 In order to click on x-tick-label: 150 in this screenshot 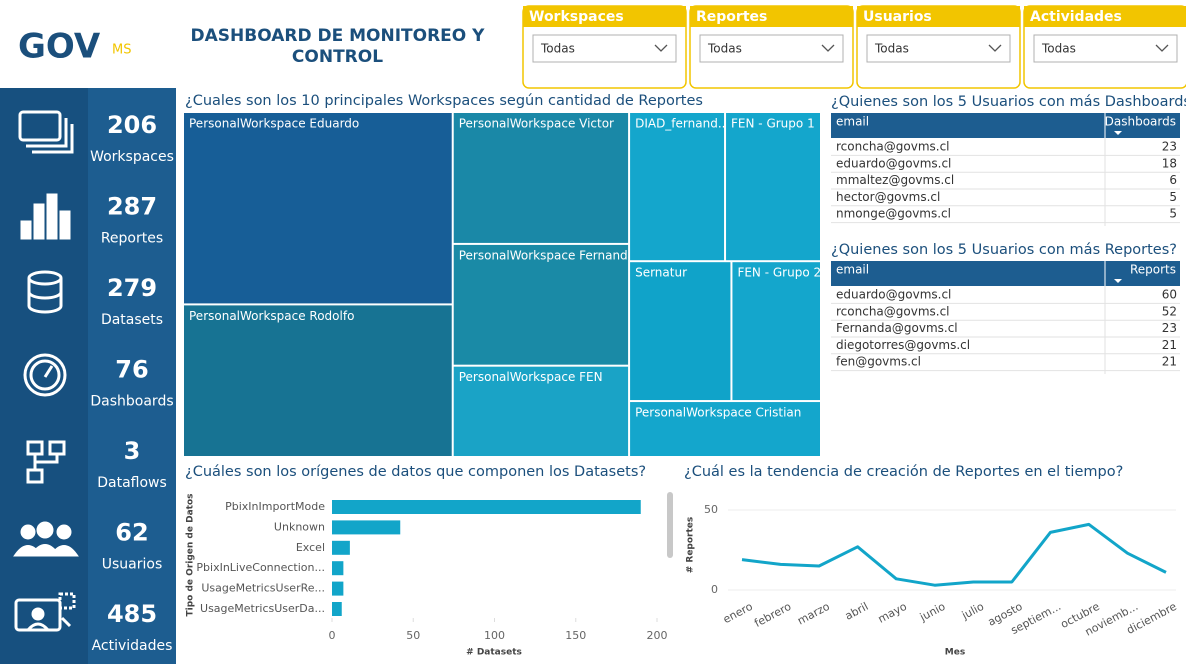, I will do `click(575, 635)`.